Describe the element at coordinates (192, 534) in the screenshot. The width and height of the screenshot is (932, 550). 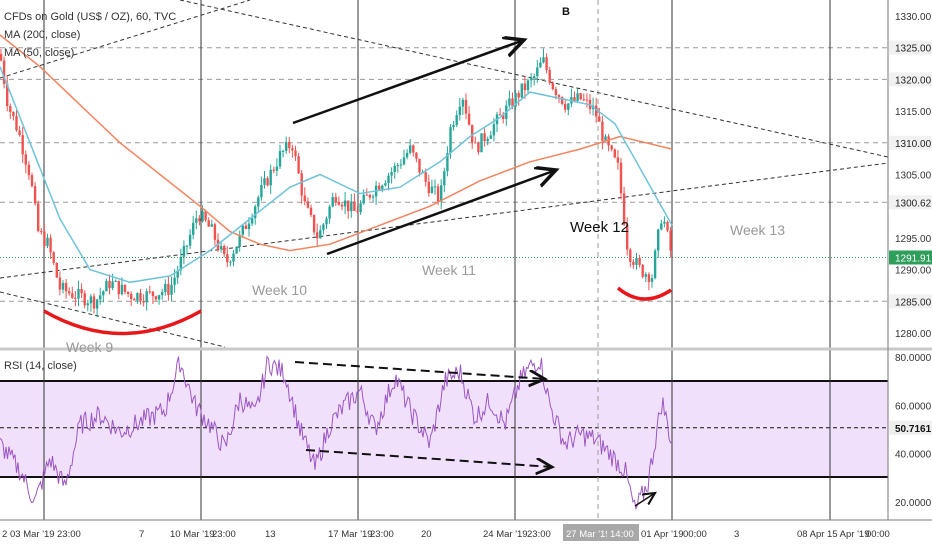
I see `time-label: 10 Mar '19` at that location.